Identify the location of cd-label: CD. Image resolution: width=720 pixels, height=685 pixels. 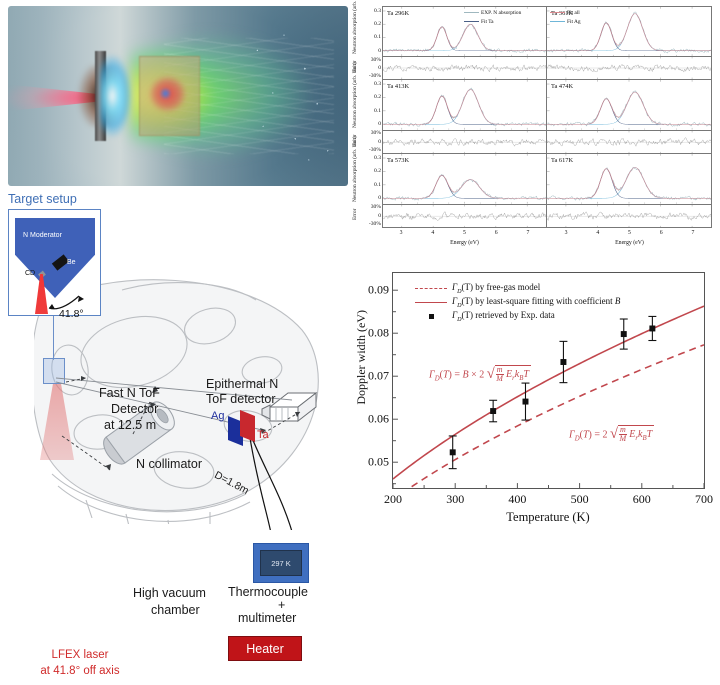
(30, 273).